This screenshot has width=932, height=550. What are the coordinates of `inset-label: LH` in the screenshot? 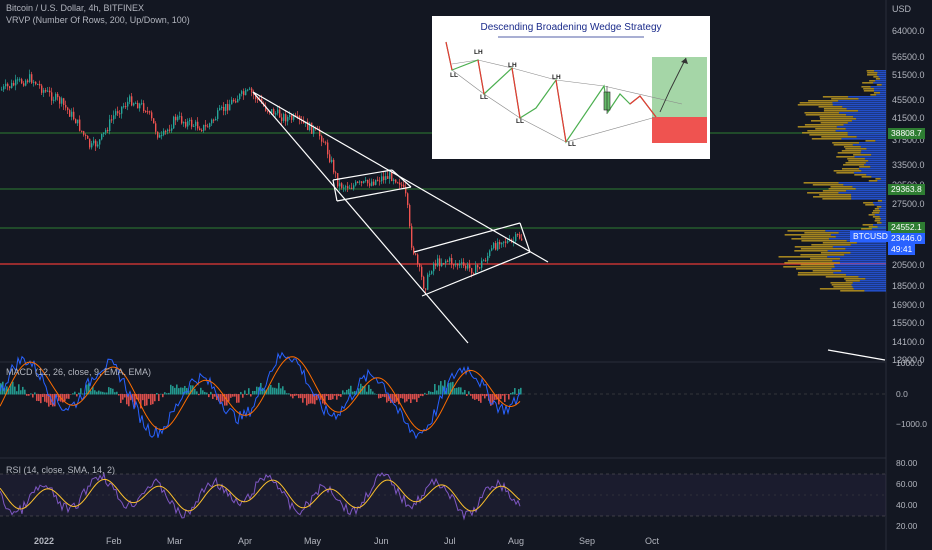 It's located at (556, 77).